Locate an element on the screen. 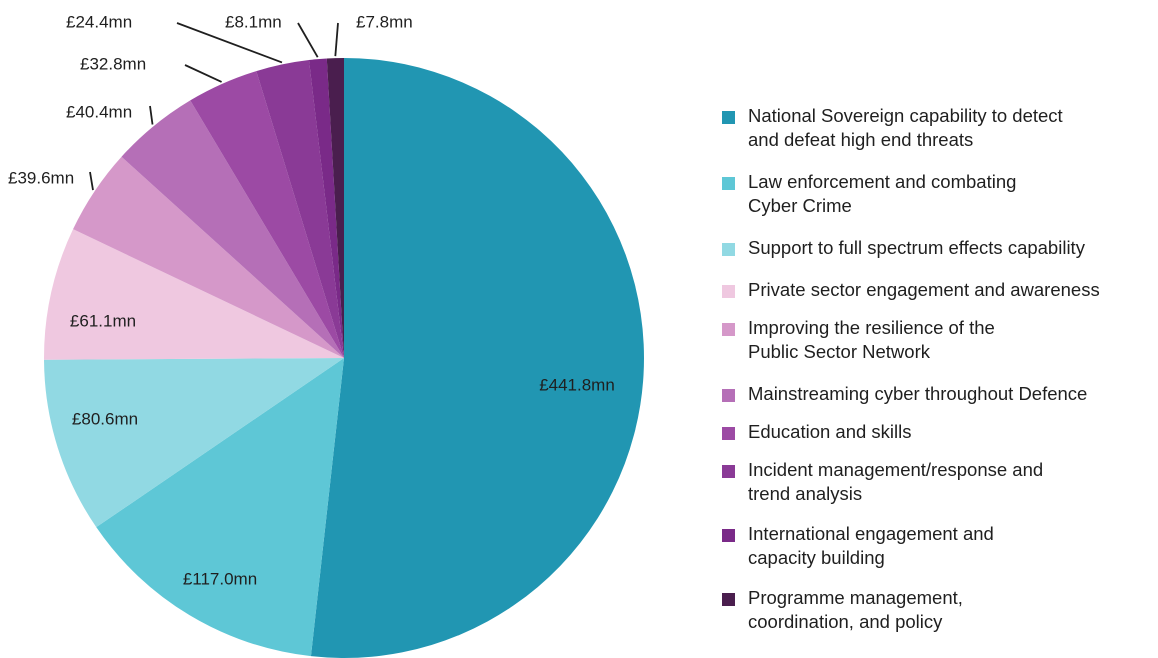 This screenshot has width=1158, height=658. legend-label: Education and skills is located at coordinates (830, 431).